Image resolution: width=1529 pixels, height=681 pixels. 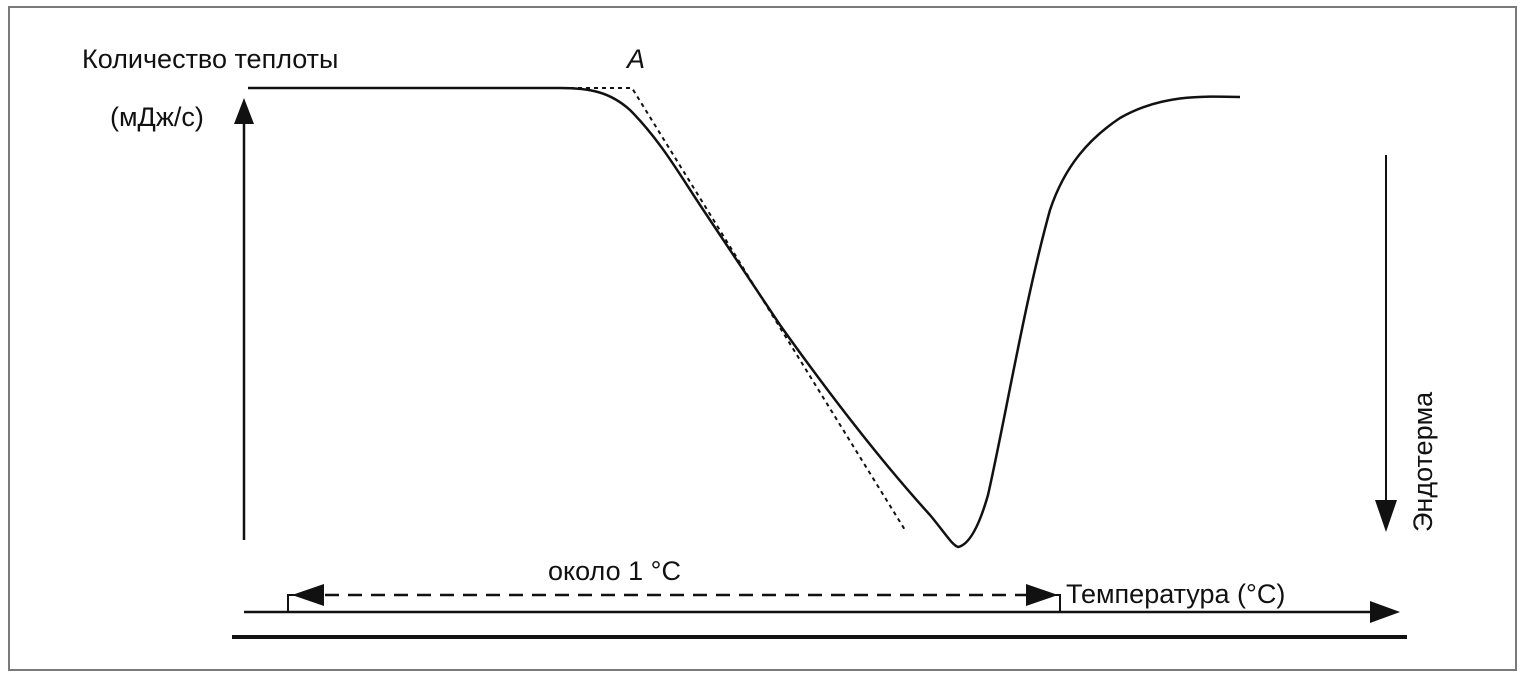 I want to click on interval-left-bracket, so click(x=293, y=603).